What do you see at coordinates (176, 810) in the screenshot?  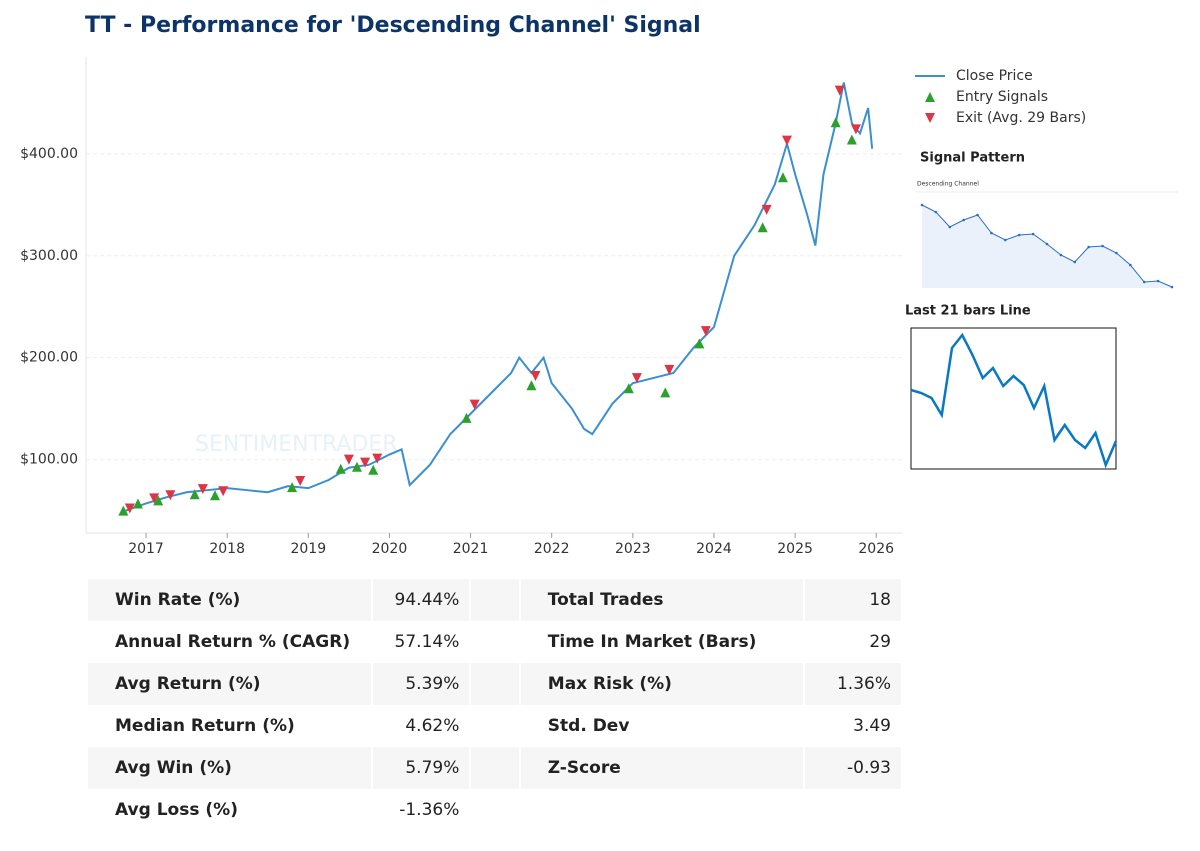 I see `stat-label: Avg Loss (%)` at bounding box center [176, 810].